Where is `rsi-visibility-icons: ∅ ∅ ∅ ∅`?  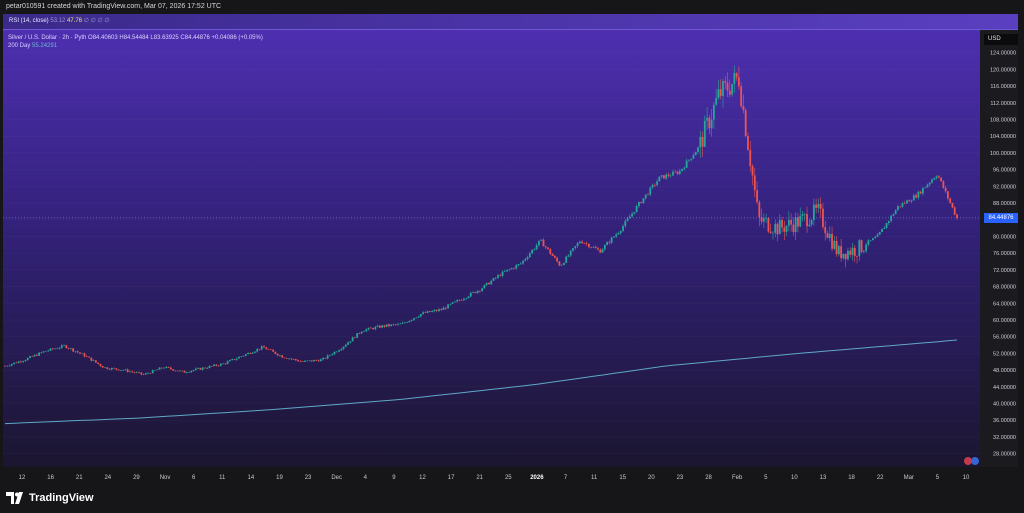
rsi-visibility-icons: ∅ ∅ ∅ ∅ is located at coordinates (96, 21).